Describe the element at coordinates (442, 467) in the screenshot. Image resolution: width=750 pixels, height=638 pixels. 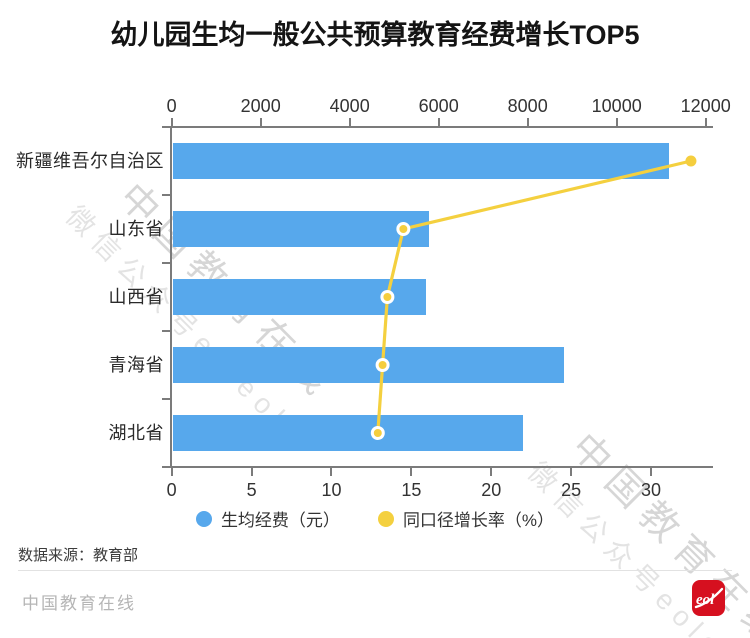
I see `bottom-axis-line` at that location.